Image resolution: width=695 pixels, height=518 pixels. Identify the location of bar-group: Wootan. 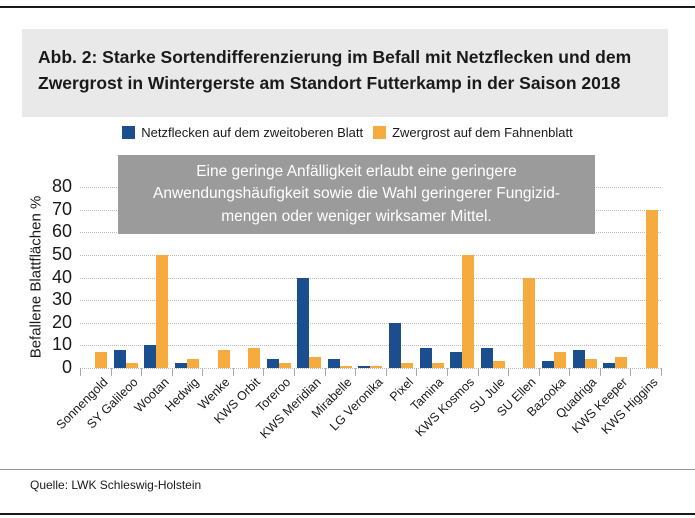
(151, 301).